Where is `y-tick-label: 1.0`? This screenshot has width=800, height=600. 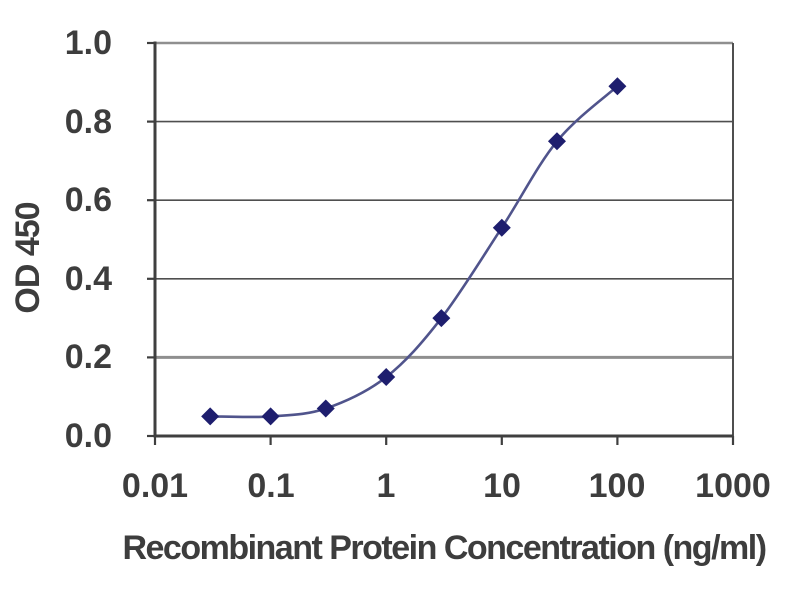
y-tick-label: 1.0 is located at coordinates (88, 43).